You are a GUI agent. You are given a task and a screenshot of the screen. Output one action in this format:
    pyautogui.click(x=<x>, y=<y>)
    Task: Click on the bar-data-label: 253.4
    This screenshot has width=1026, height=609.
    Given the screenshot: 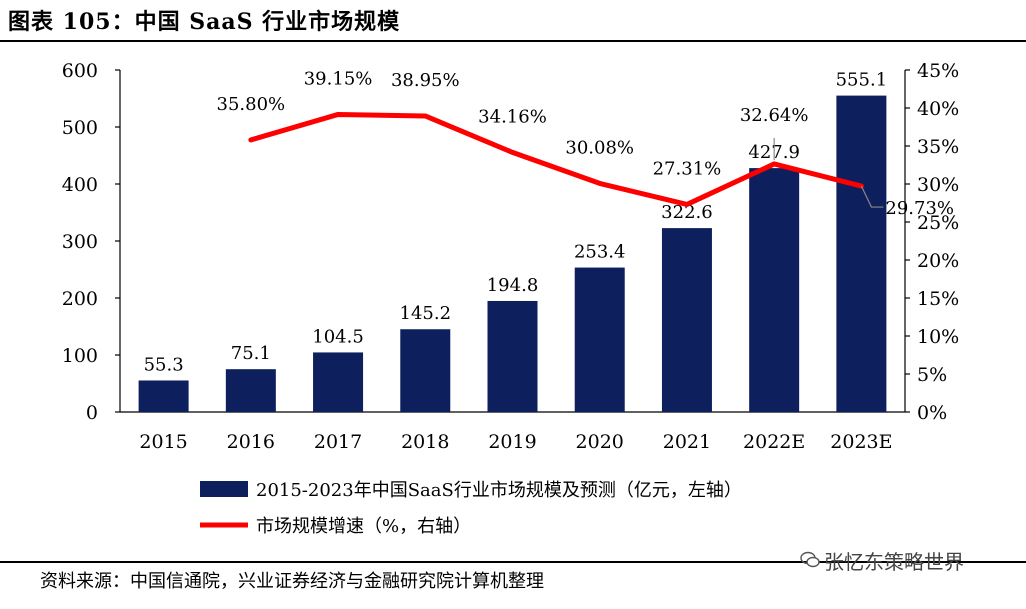 What is the action you would take?
    pyautogui.click(x=600, y=252)
    